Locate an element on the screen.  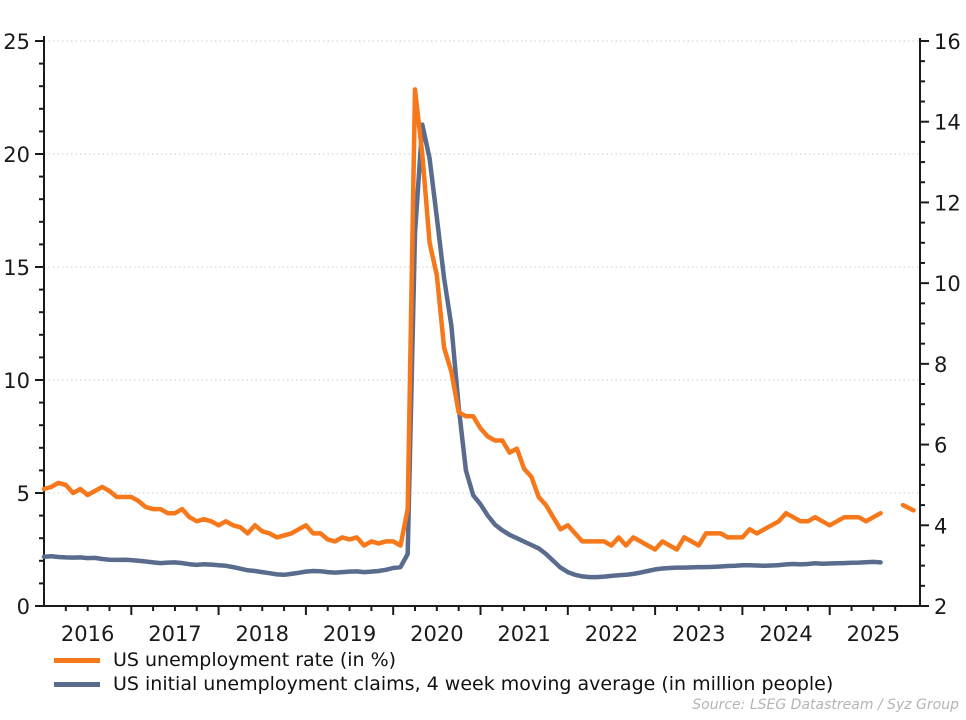
x-axis-year-label: 2020 is located at coordinates (436, 634).